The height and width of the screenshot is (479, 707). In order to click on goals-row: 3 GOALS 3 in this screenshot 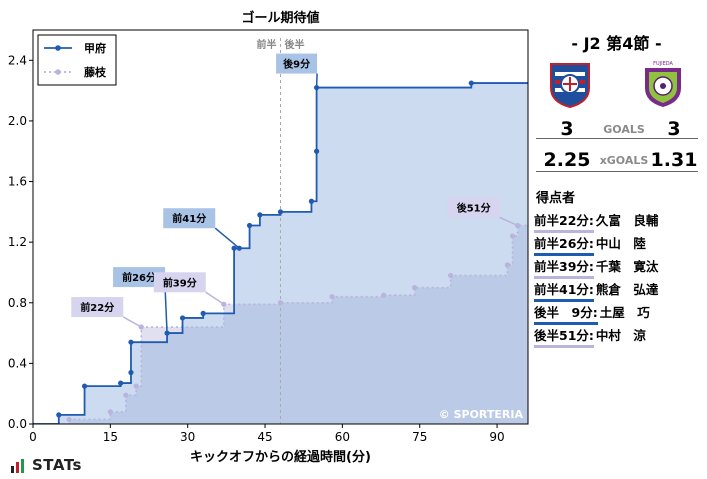, I will do `click(617, 129)`.